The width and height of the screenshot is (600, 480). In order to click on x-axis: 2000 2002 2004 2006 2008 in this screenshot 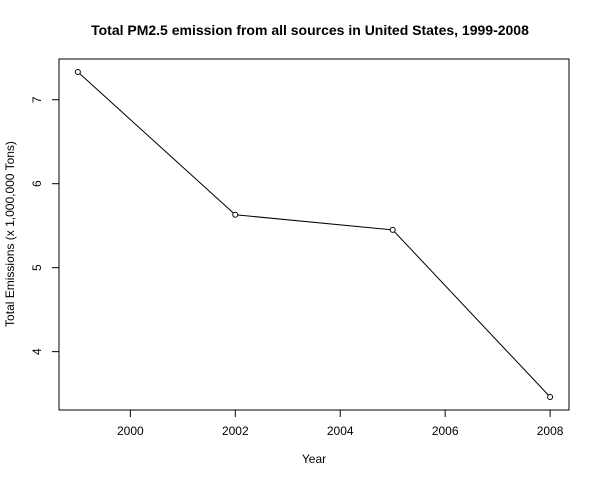, I will do `click(340, 424)`.